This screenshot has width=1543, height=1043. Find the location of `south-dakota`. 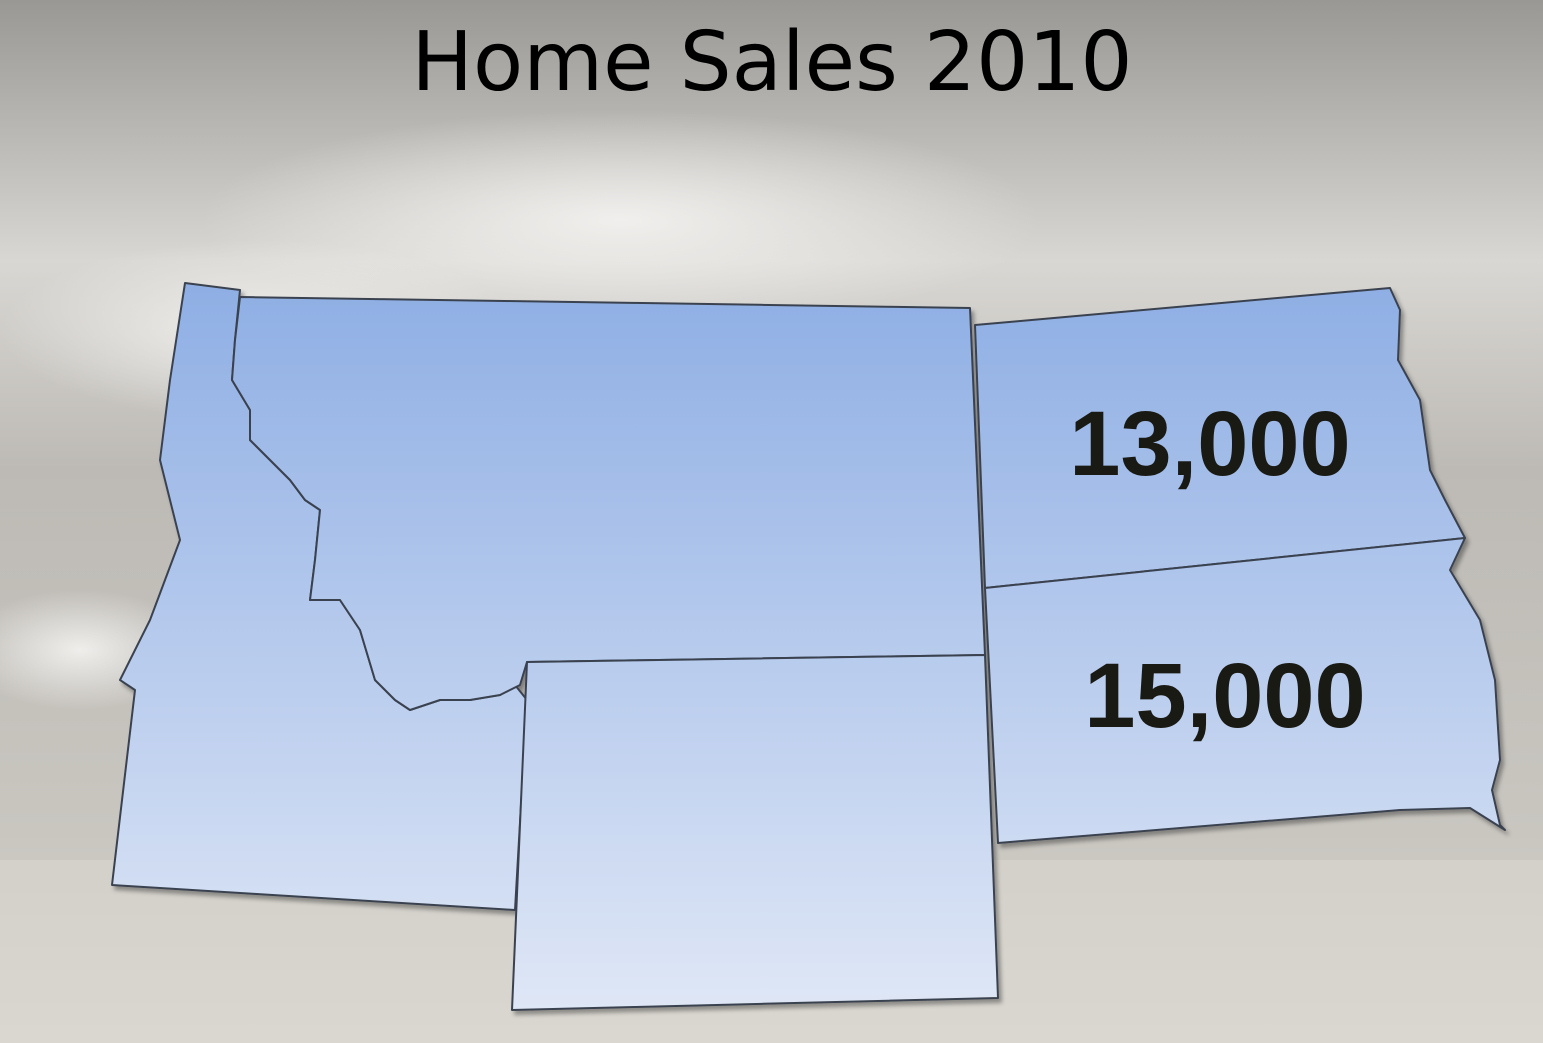

south-dakota is located at coordinates (1245, 690).